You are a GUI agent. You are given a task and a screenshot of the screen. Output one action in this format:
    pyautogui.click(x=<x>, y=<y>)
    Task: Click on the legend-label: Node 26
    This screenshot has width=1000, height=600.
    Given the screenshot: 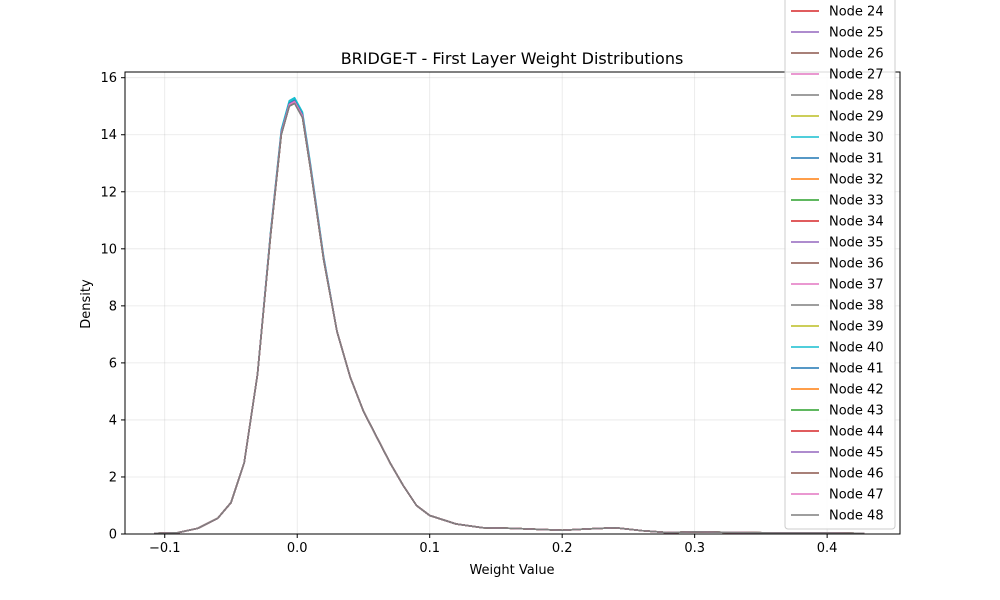 What is the action you would take?
    pyautogui.click(x=856, y=54)
    